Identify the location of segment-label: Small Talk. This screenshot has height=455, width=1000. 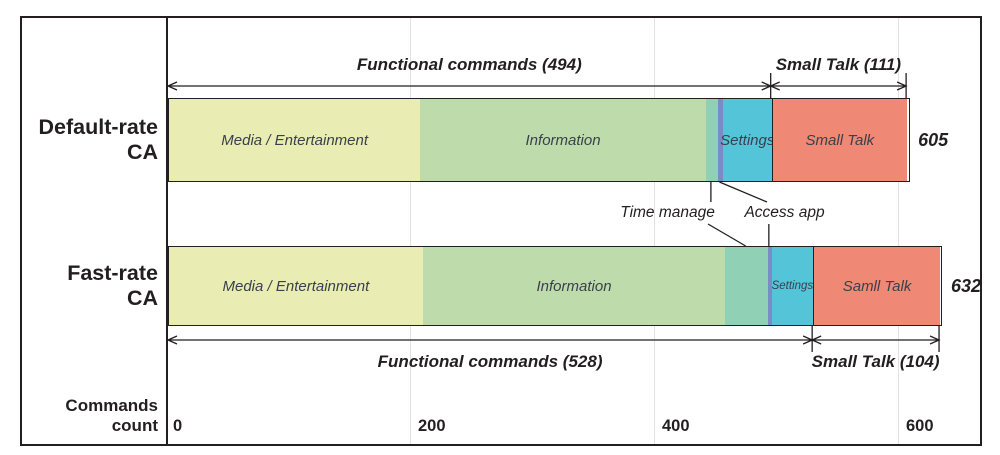
(840, 140).